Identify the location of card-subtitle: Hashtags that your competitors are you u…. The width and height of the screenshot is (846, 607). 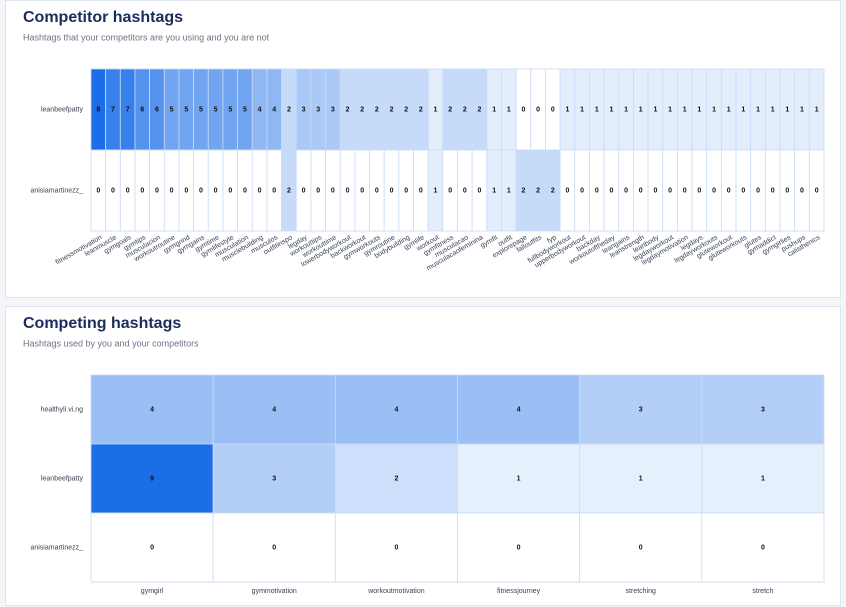
(146, 37).